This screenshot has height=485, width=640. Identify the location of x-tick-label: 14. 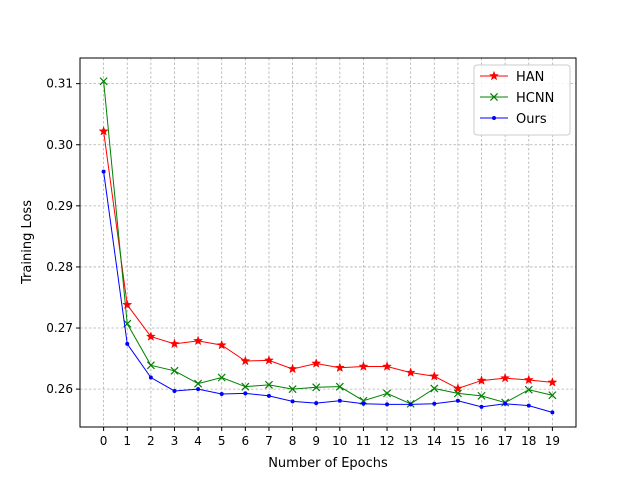
(434, 441).